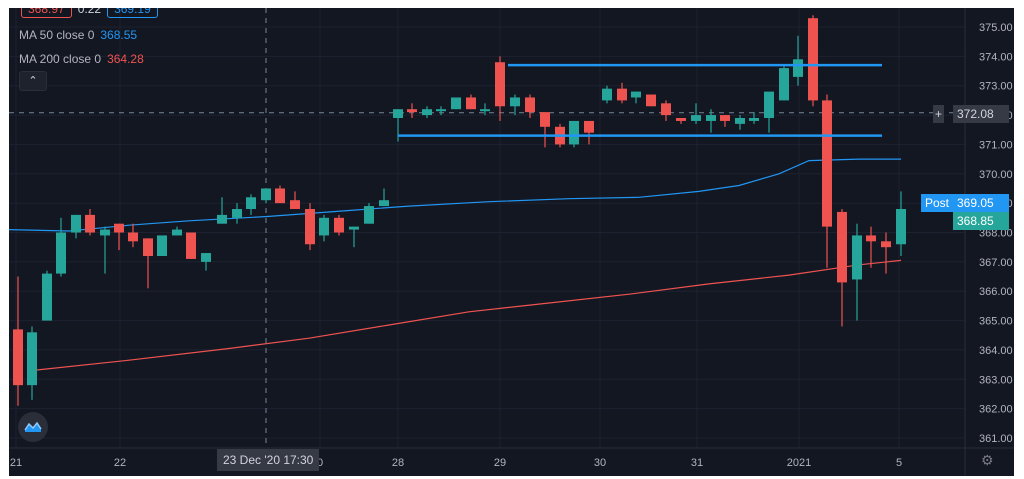 The image size is (1024, 479). I want to click on chart-settings-button: ⚙, so click(987, 460).